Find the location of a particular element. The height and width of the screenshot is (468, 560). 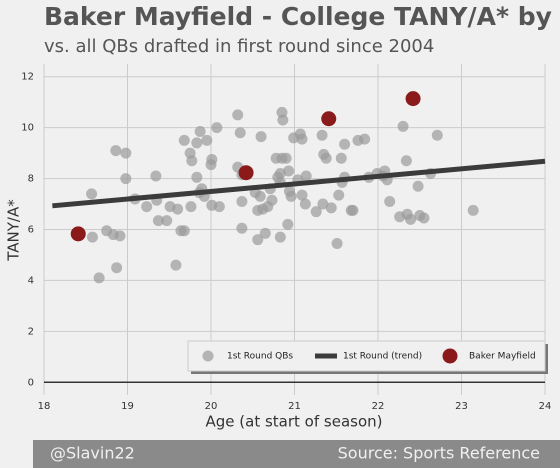

y-tick-label: 12 is located at coordinates (27, 77).